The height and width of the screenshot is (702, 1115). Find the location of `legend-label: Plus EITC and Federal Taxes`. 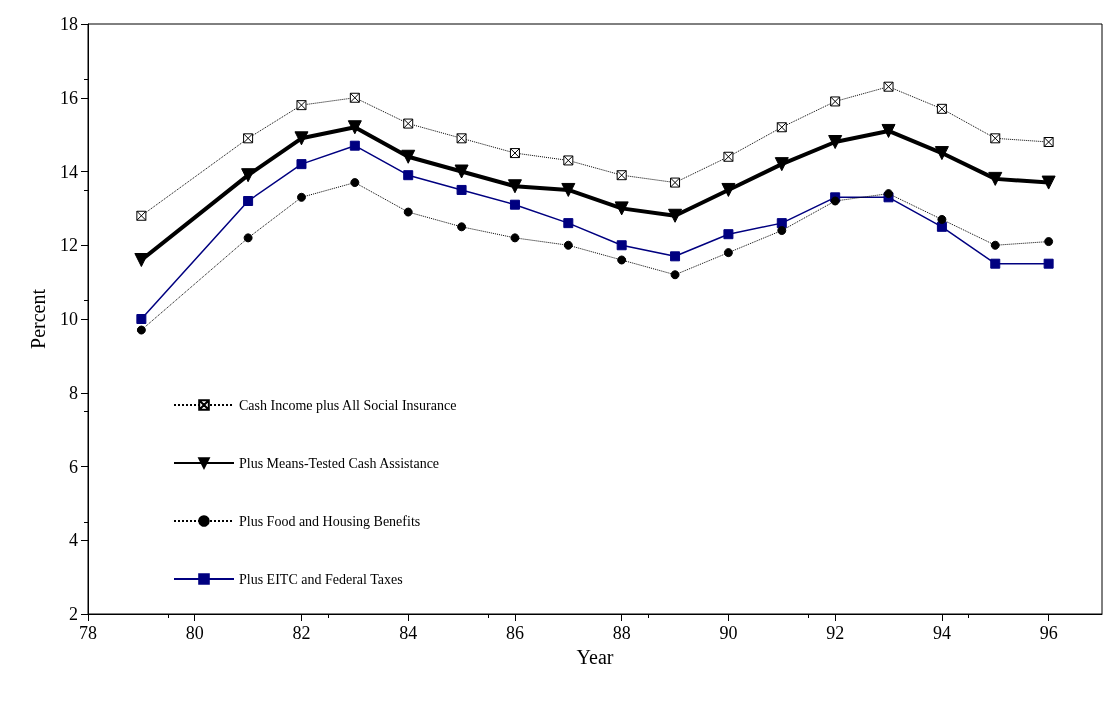

legend-label: Plus EITC and Federal Taxes is located at coordinates (321, 579).